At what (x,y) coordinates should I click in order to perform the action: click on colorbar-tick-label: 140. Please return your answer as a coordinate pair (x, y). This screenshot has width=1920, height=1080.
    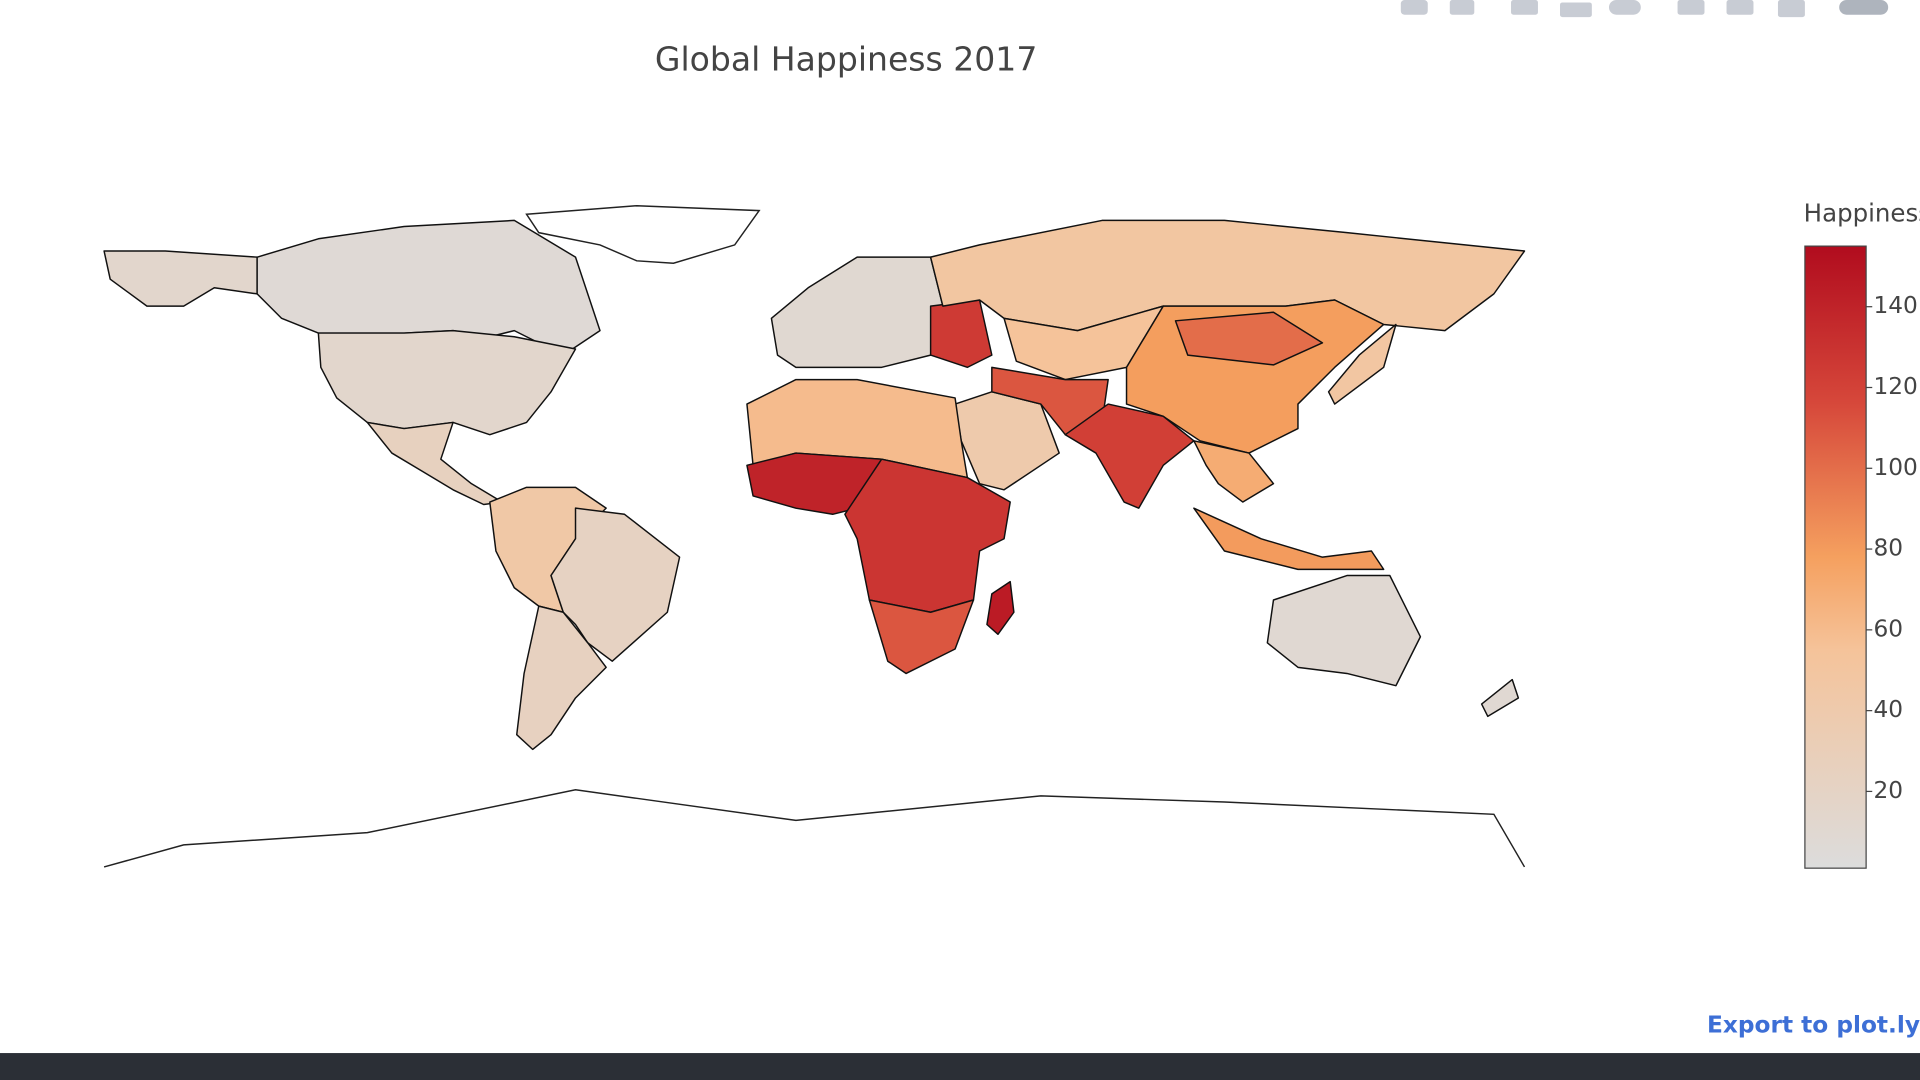
    Looking at the image, I should click on (1895, 305).